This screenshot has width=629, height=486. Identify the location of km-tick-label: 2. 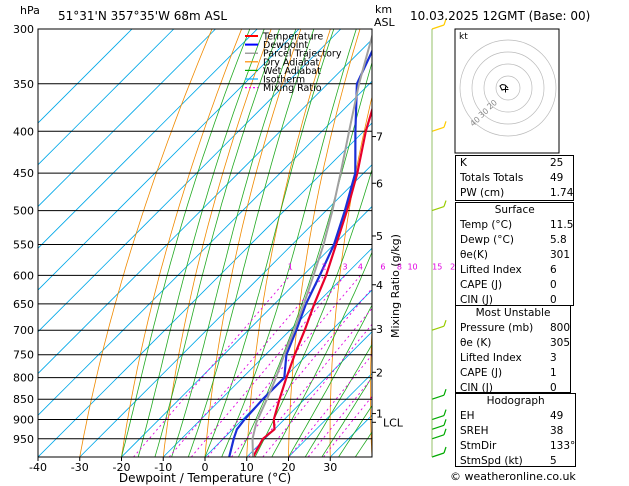
(379, 372).